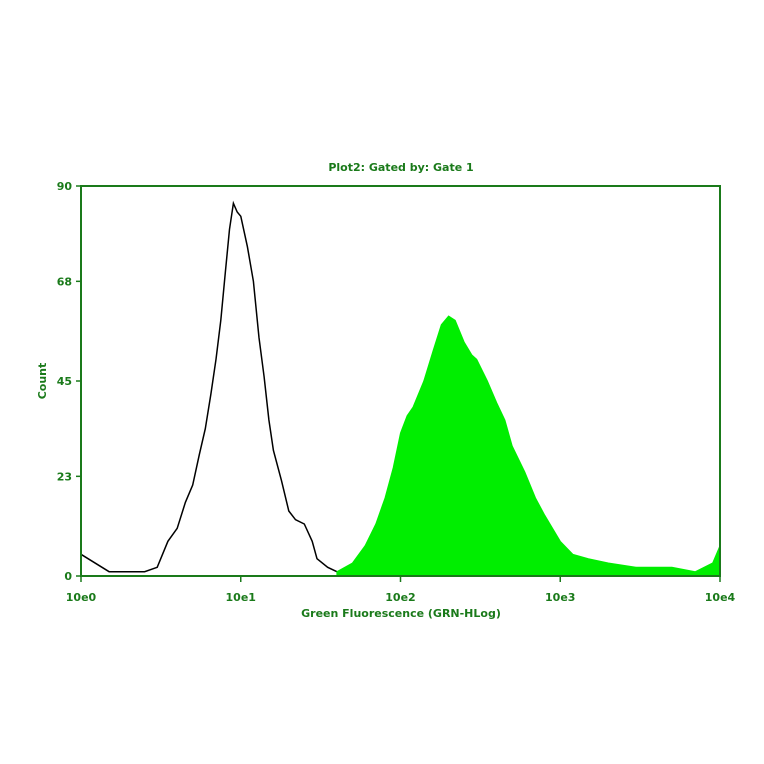 The image size is (764, 764). What do you see at coordinates (65, 186) in the screenshot?
I see `y-tick-label: 90` at bounding box center [65, 186].